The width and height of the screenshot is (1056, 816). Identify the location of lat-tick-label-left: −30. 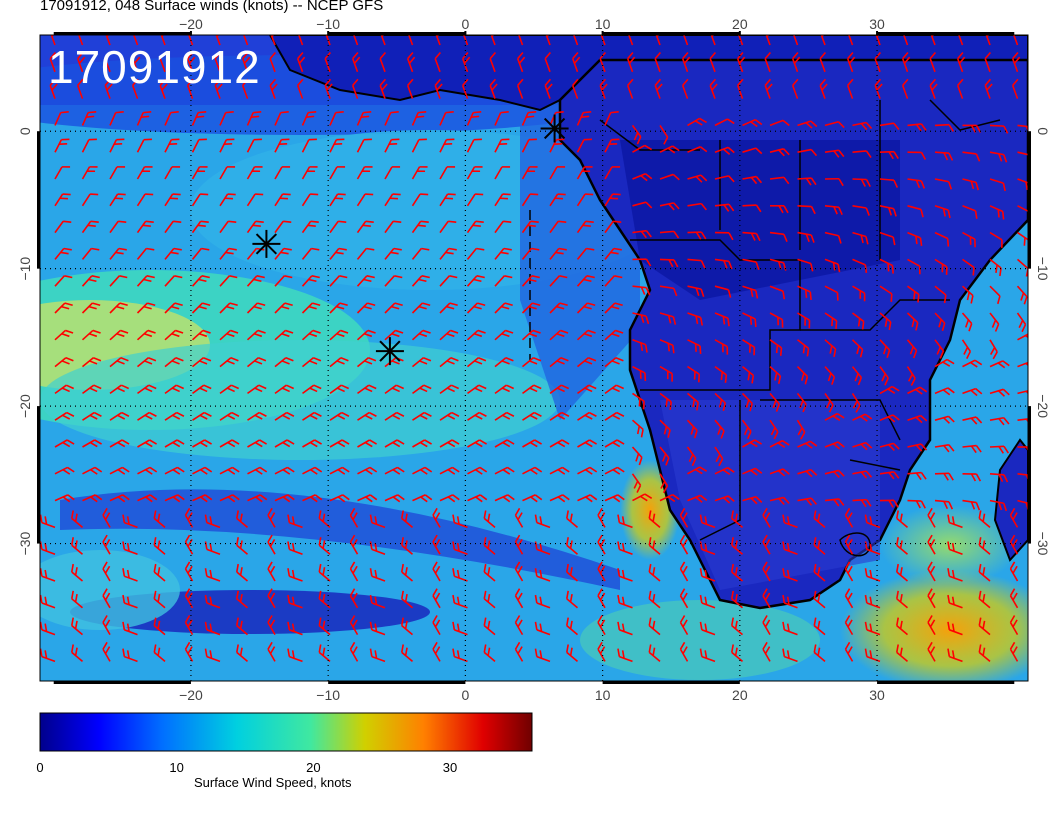
(25, 543).